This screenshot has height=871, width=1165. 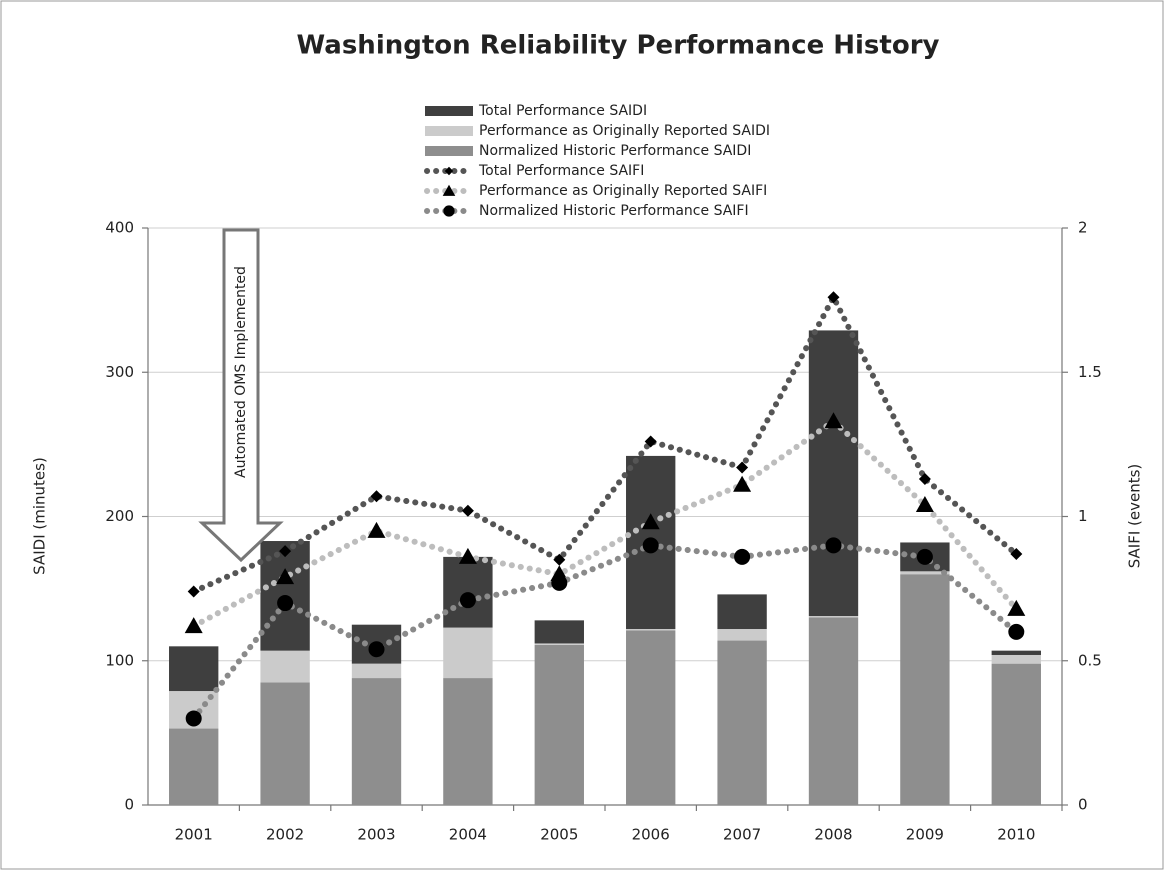 What do you see at coordinates (1016, 835) in the screenshot?
I see `x-tick-label: 2010` at bounding box center [1016, 835].